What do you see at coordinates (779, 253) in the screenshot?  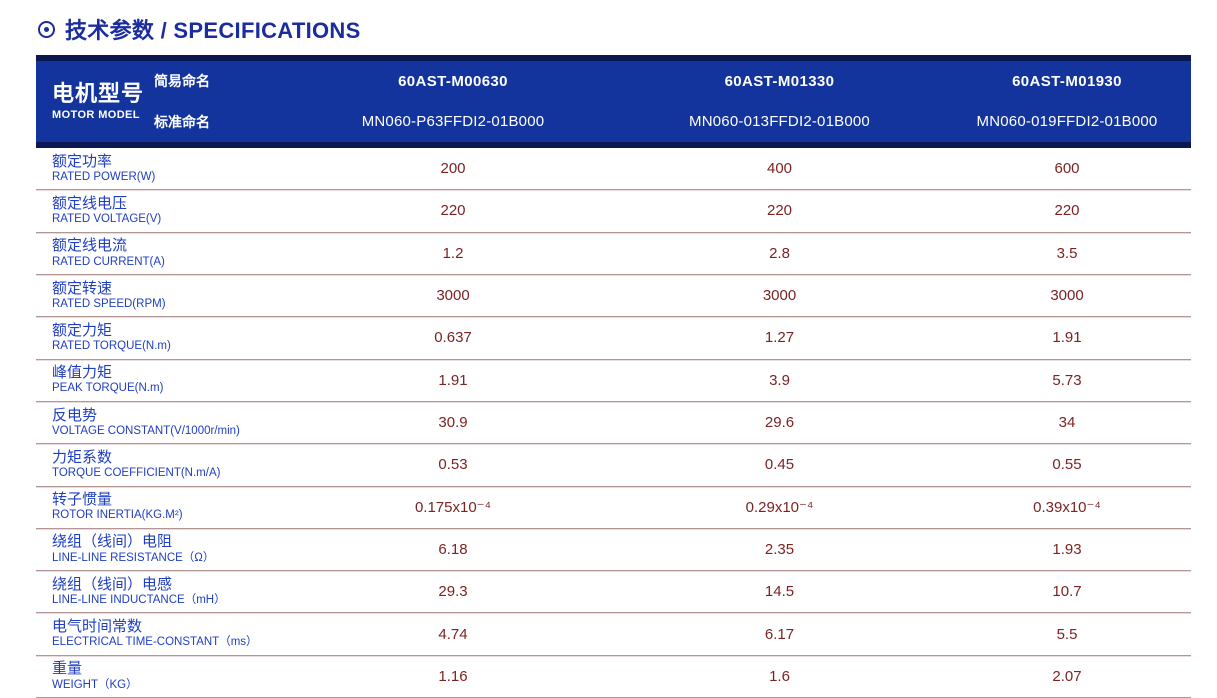 I see `spec-value: 2.8` at bounding box center [779, 253].